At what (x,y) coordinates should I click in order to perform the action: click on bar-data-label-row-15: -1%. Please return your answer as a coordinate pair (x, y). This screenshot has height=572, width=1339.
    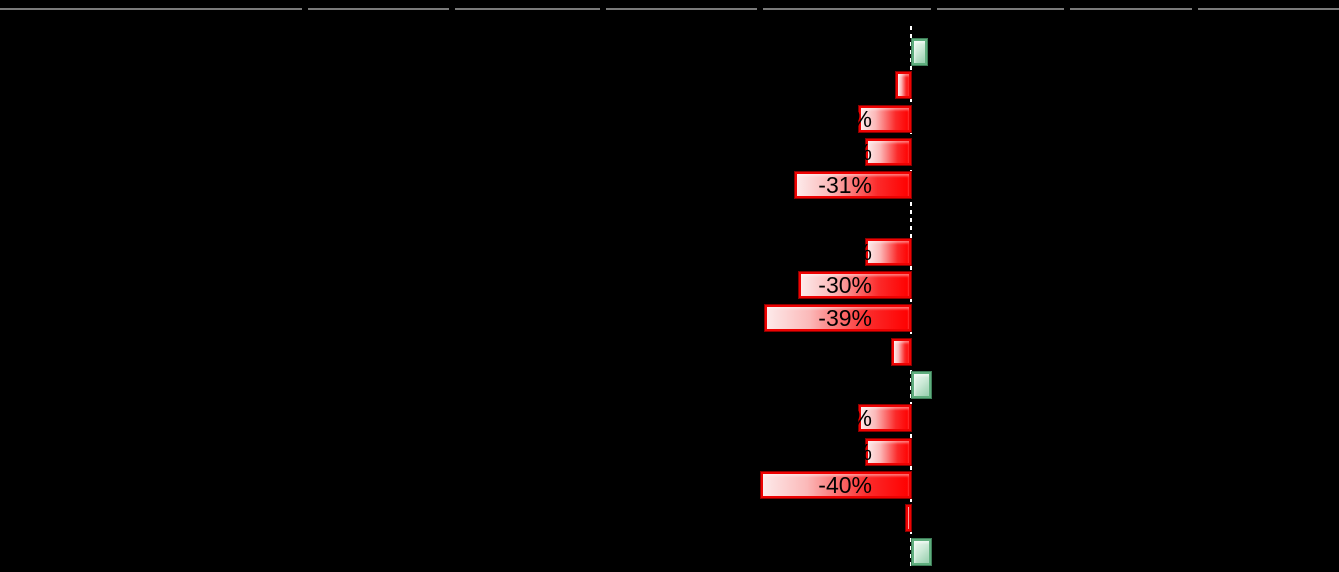
    Looking at the image, I should click on (851, 518).